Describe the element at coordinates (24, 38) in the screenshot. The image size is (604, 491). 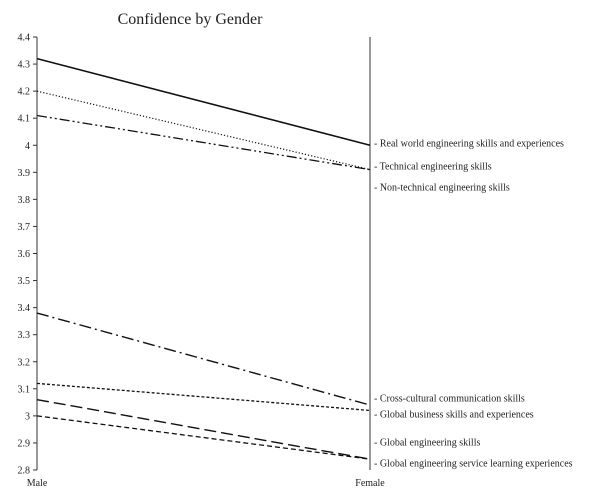
I see `y-tick-label: 4.4` at that location.